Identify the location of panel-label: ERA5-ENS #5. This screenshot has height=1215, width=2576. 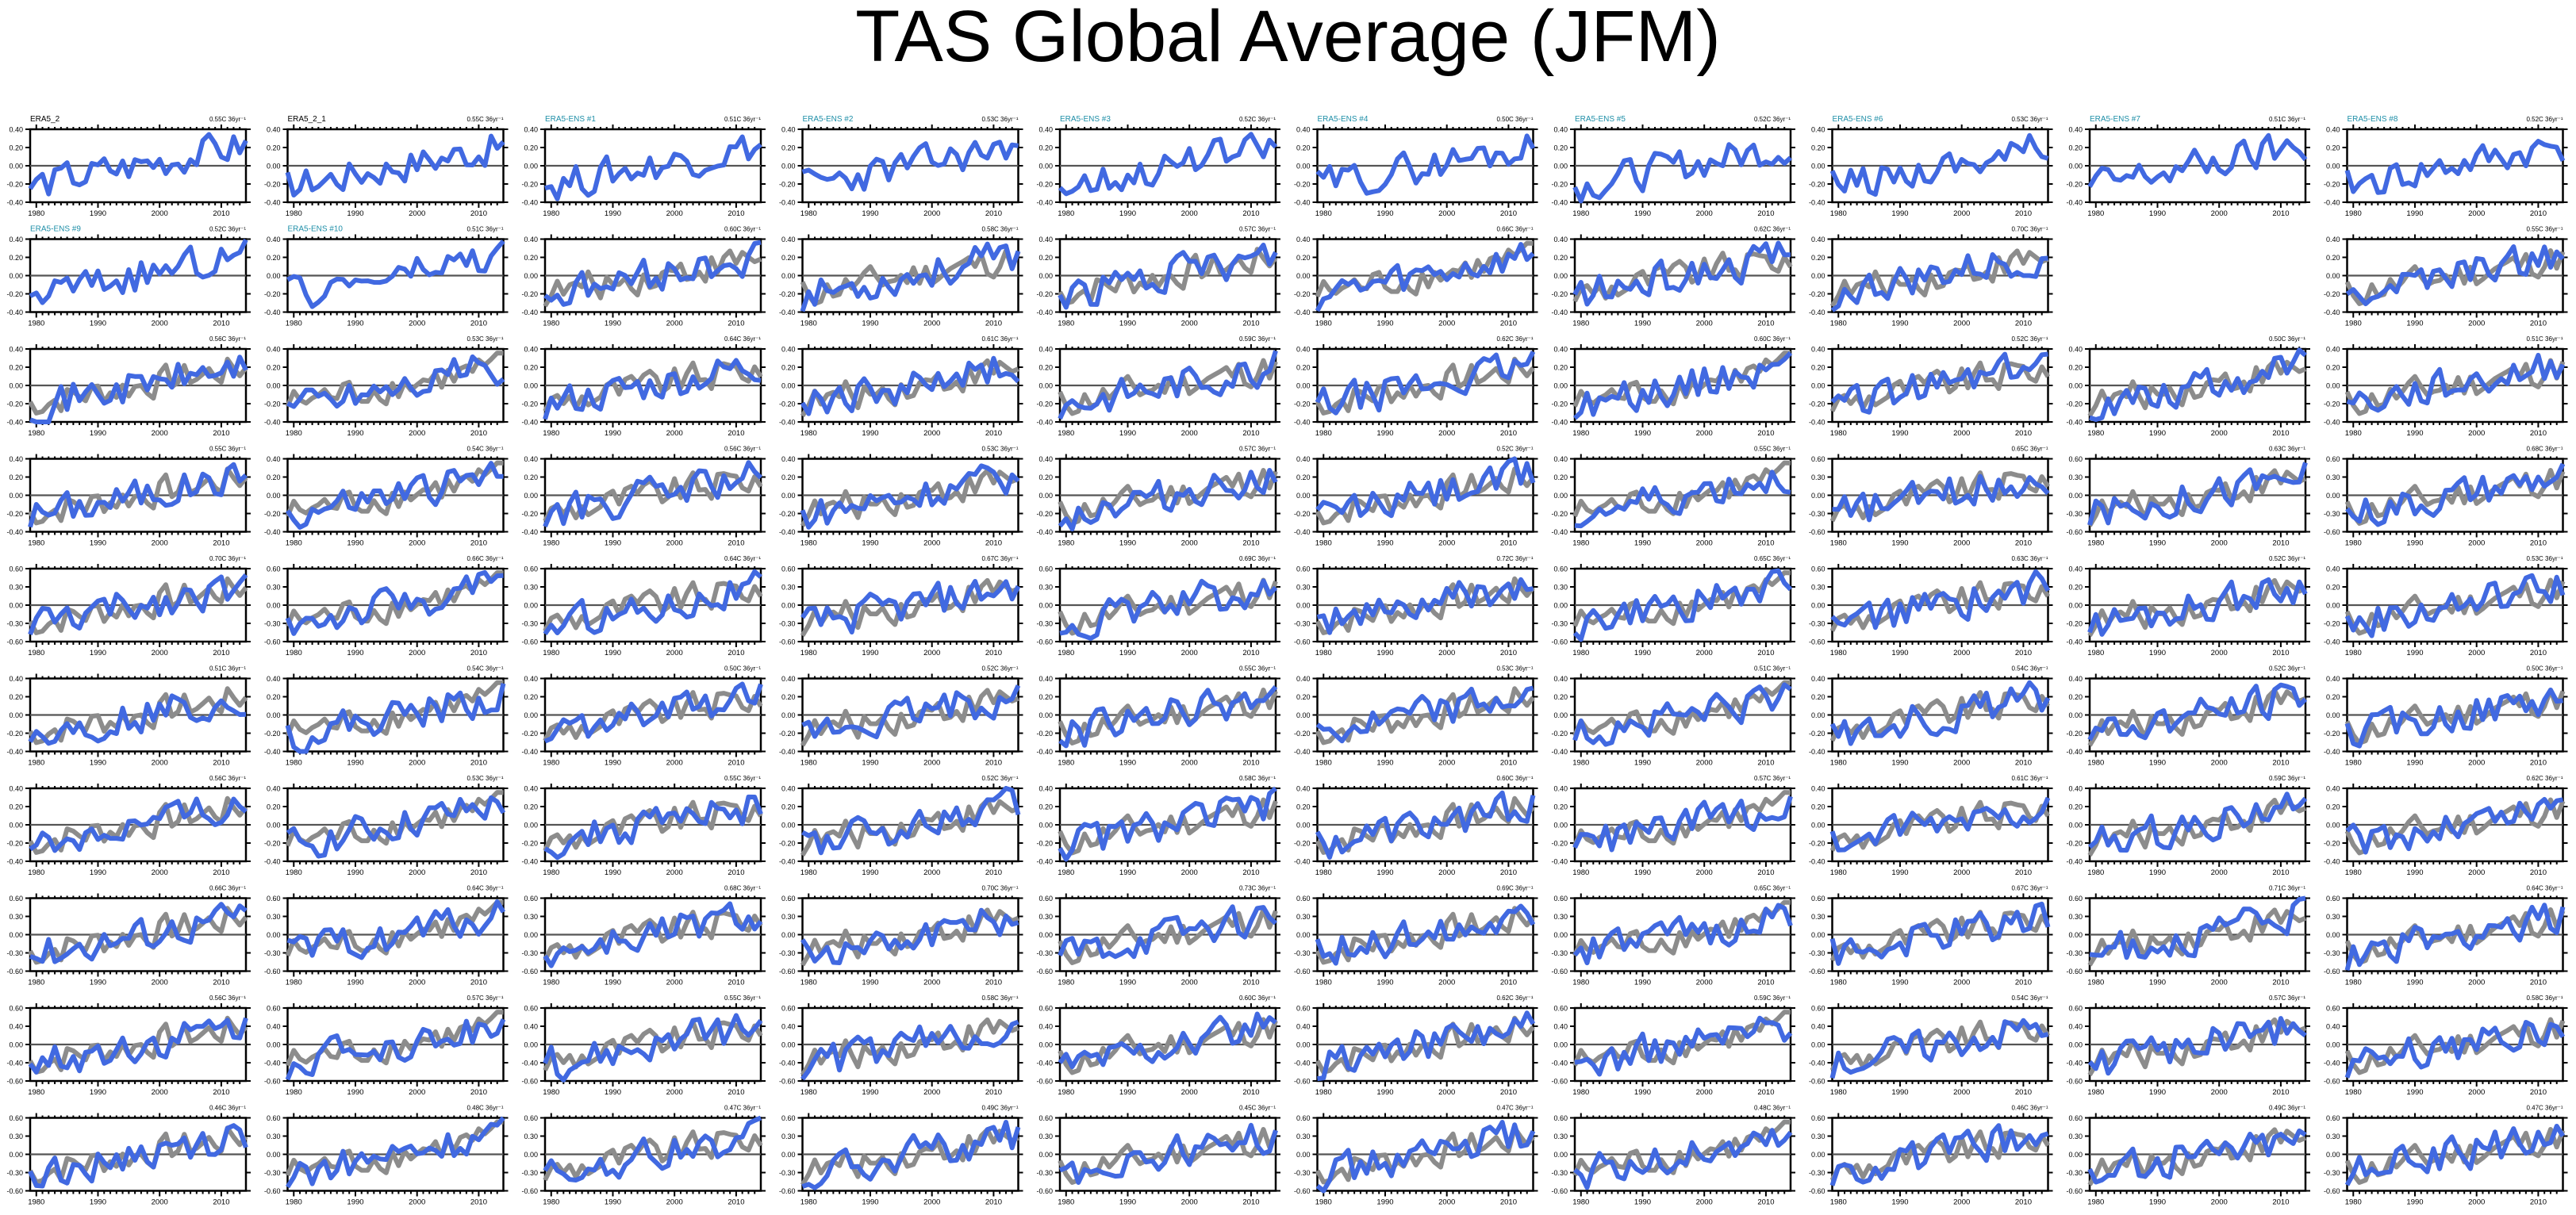
(1600, 119).